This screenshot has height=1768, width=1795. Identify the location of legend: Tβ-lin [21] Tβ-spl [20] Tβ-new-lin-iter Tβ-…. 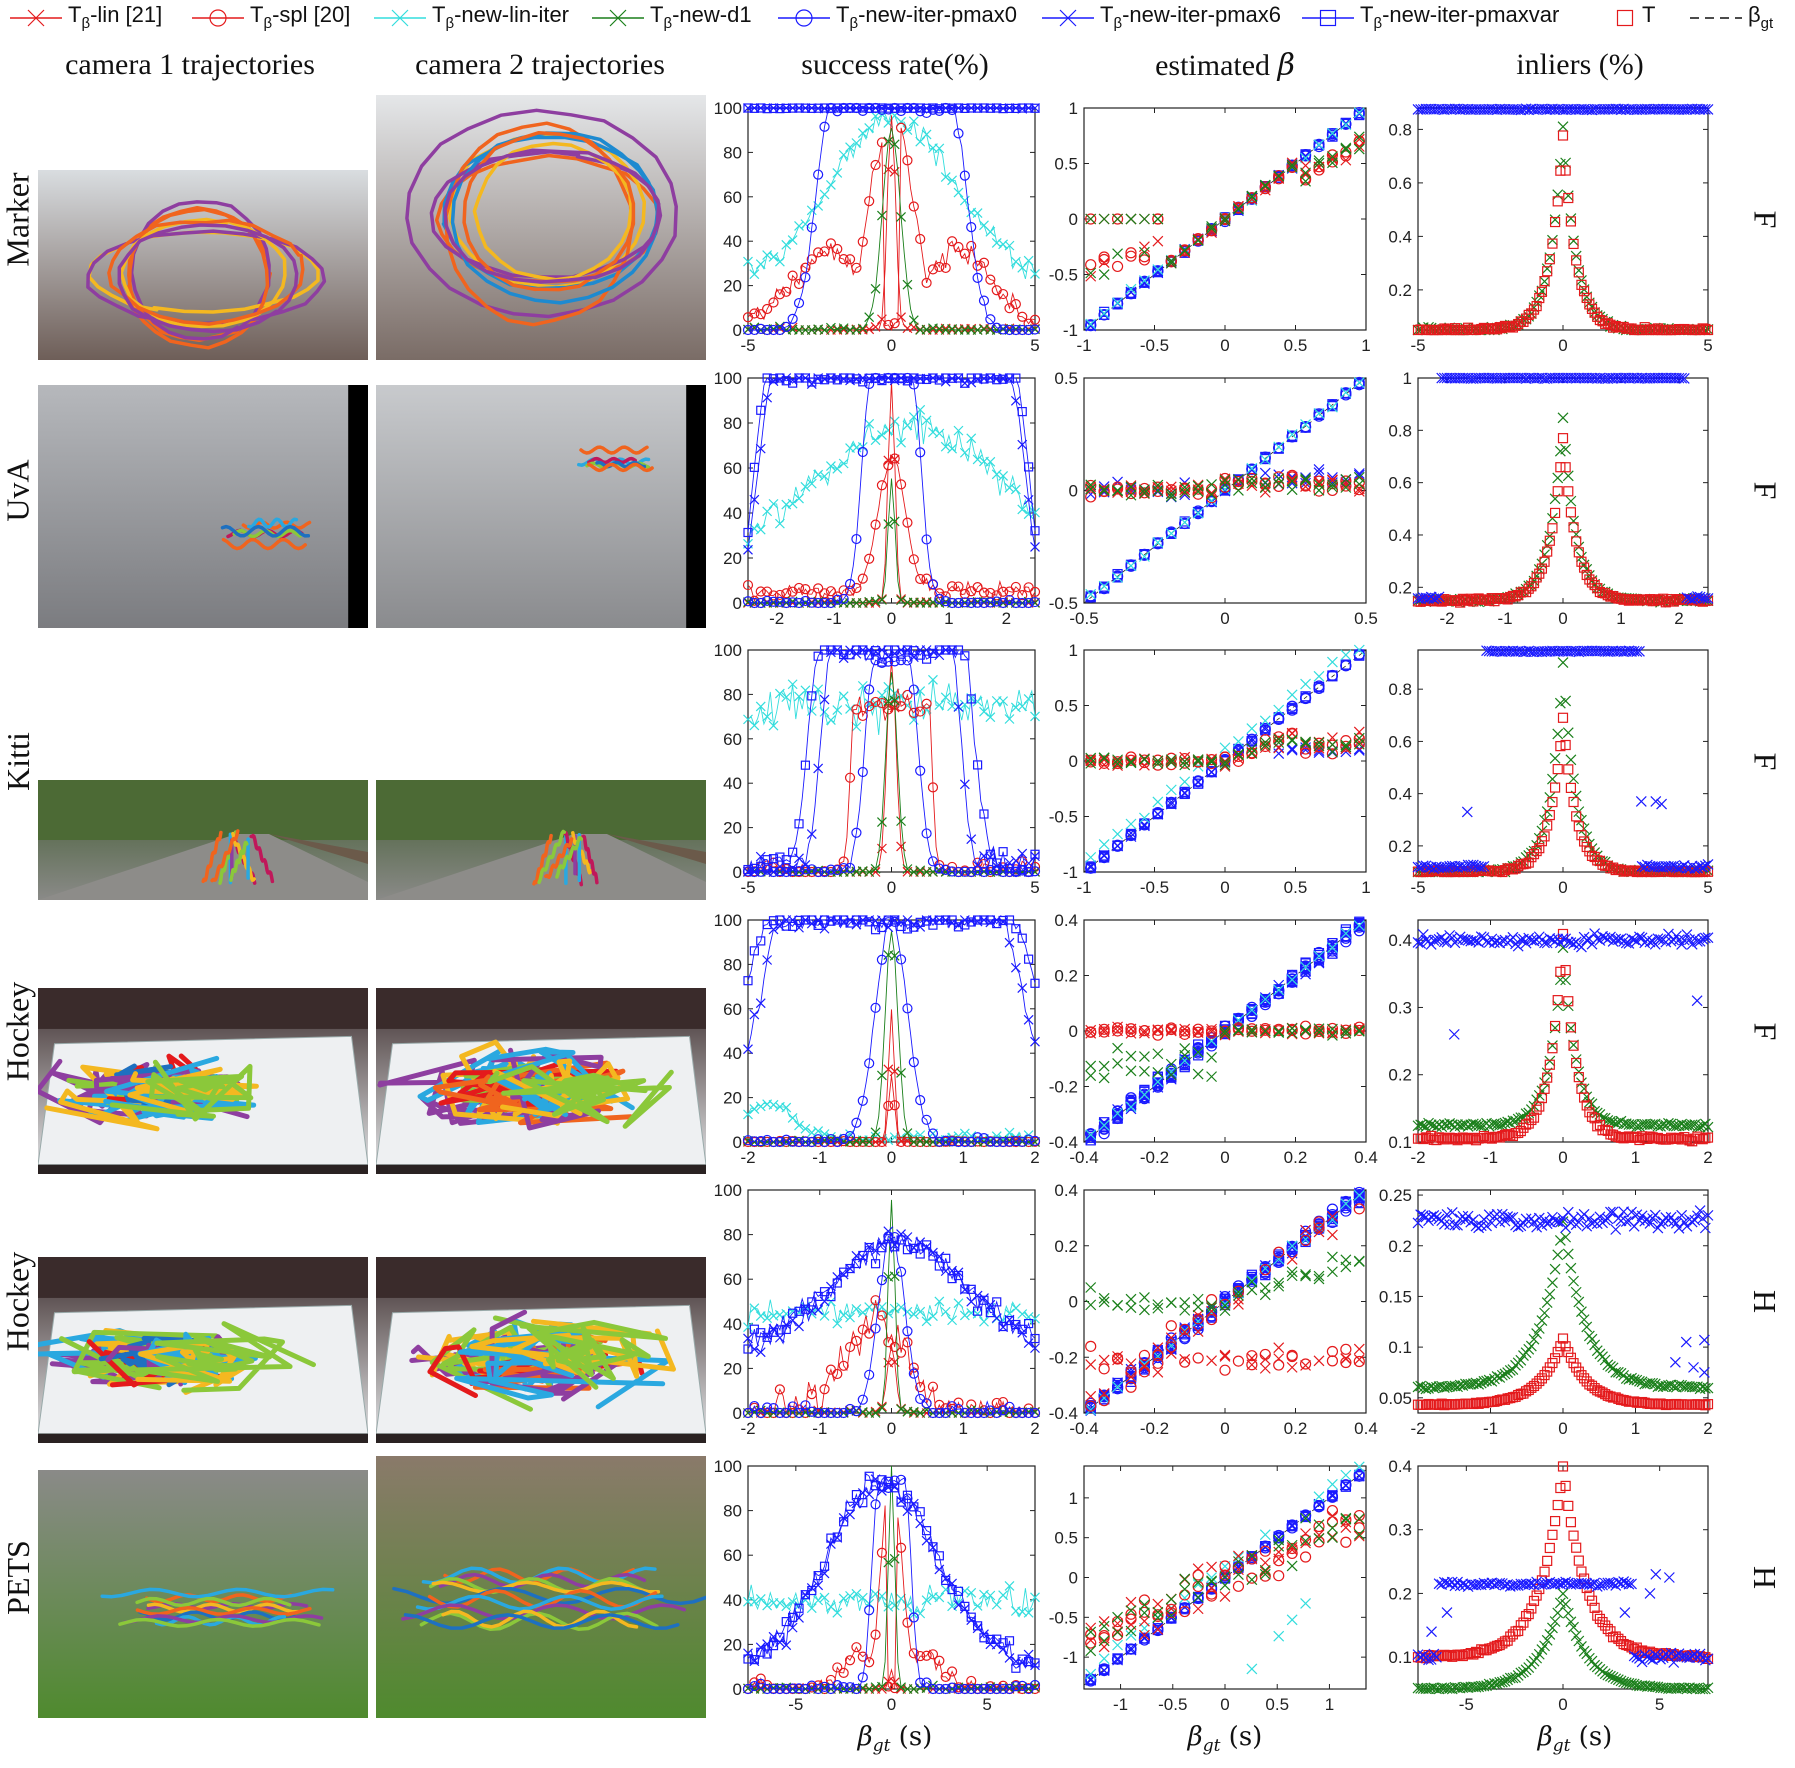
(897, 20).